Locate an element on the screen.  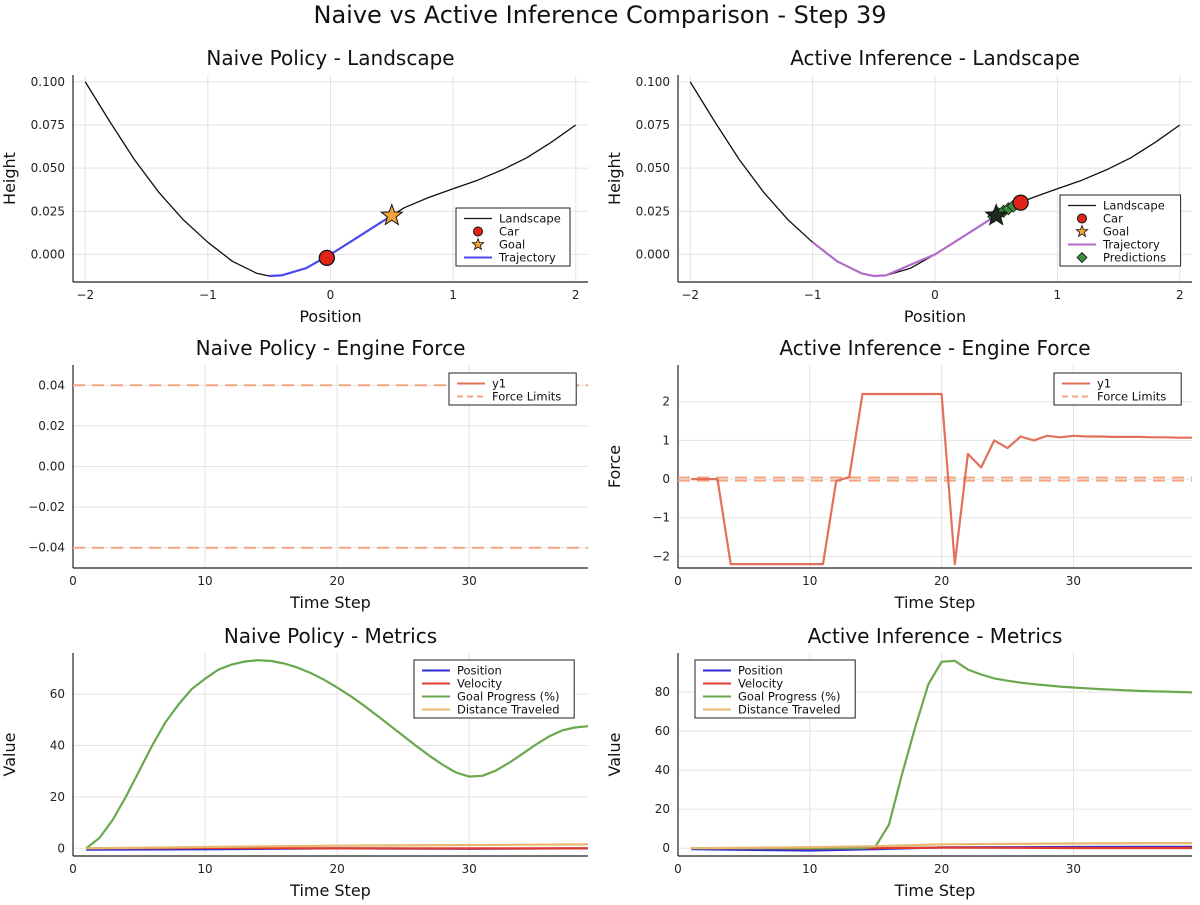
naive-landscape-title: Naive Policy - Landscape is located at coordinates (330, 58).